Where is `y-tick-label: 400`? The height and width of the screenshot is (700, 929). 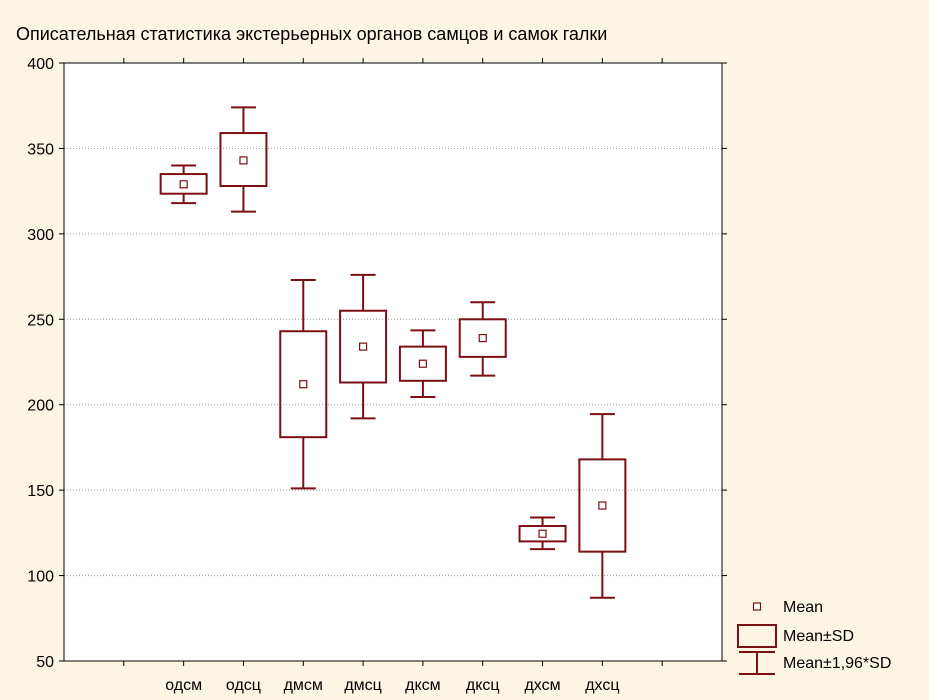 y-tick-label: 400 is located at coordinates (40, 64).